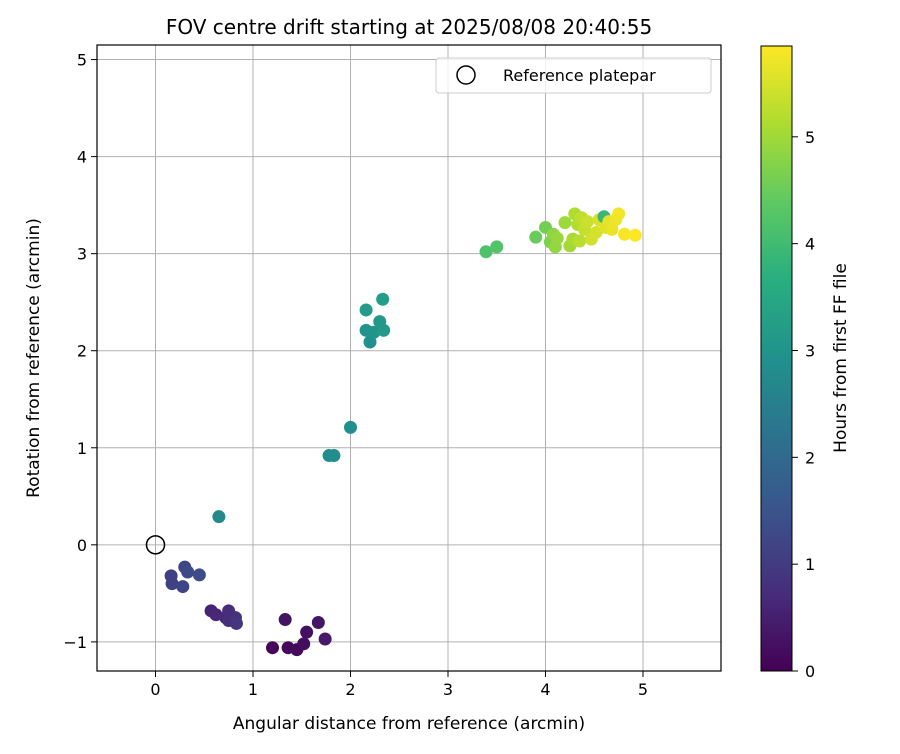 This screenshot has height=754, width=900. I want to click on colorbar-tick-label: 0, so click(810, 671).